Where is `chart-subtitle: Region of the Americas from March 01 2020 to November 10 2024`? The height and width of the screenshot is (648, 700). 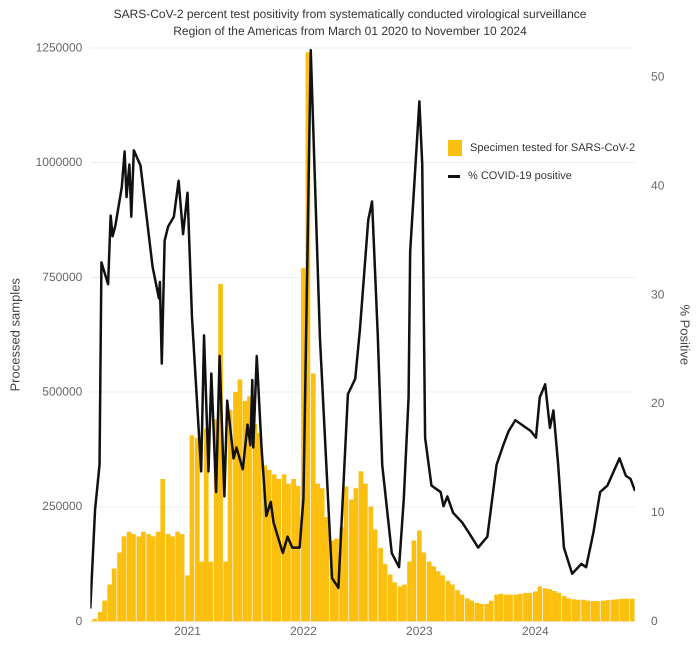
chart-subtitle: Region of the Americas from March 01 2020 to November 10 2024 is located at coordinates (350, 31).